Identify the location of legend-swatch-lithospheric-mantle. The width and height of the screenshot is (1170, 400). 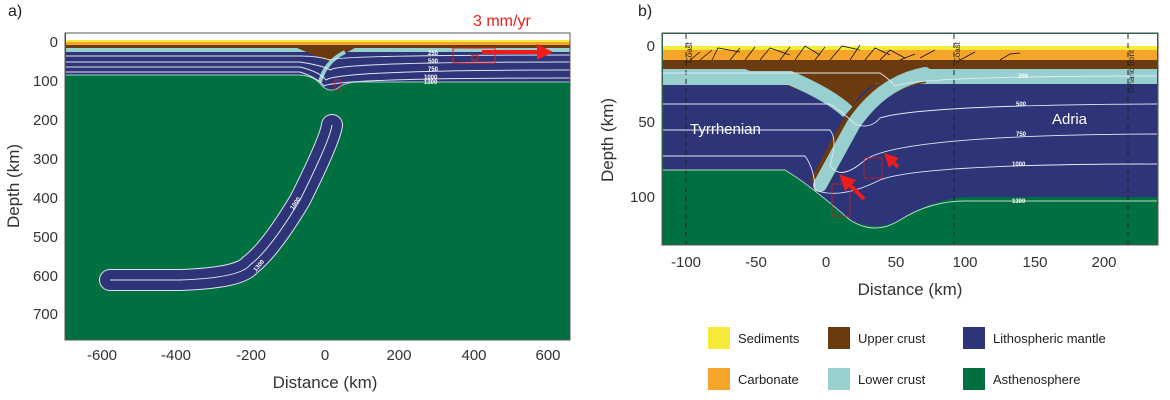
(974, 338).